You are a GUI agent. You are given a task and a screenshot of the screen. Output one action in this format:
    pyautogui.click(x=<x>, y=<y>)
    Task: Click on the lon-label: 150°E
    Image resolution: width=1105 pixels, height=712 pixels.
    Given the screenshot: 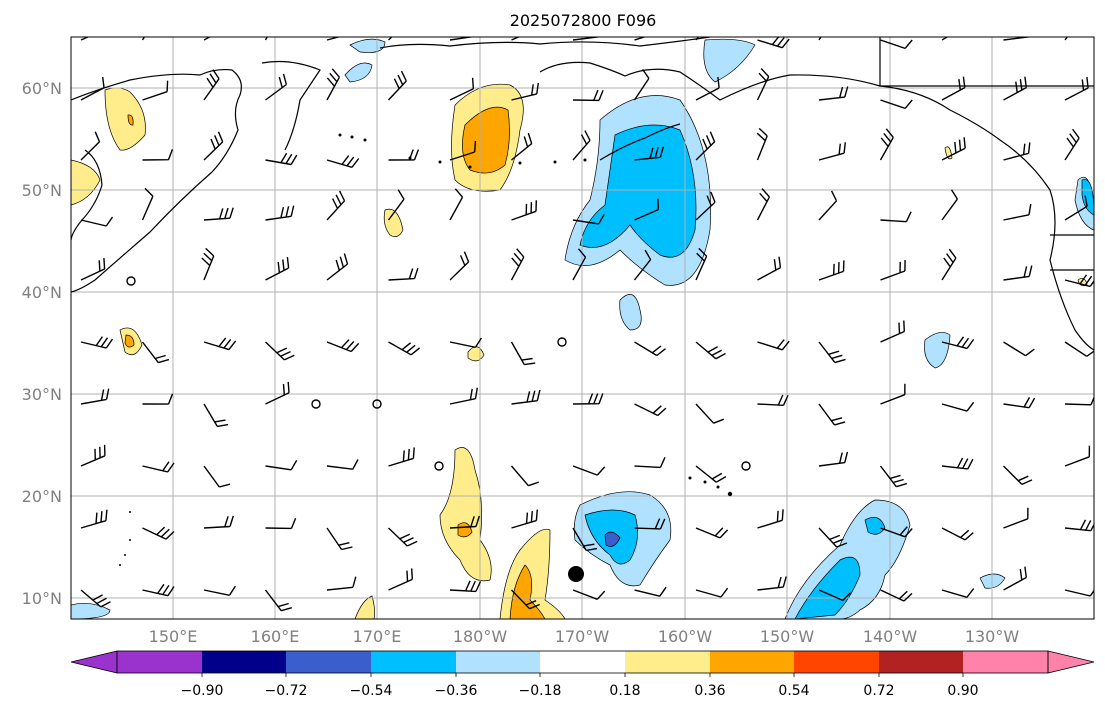 What is the action you would take?
    pyautogui.click(x=173, y=636)
    